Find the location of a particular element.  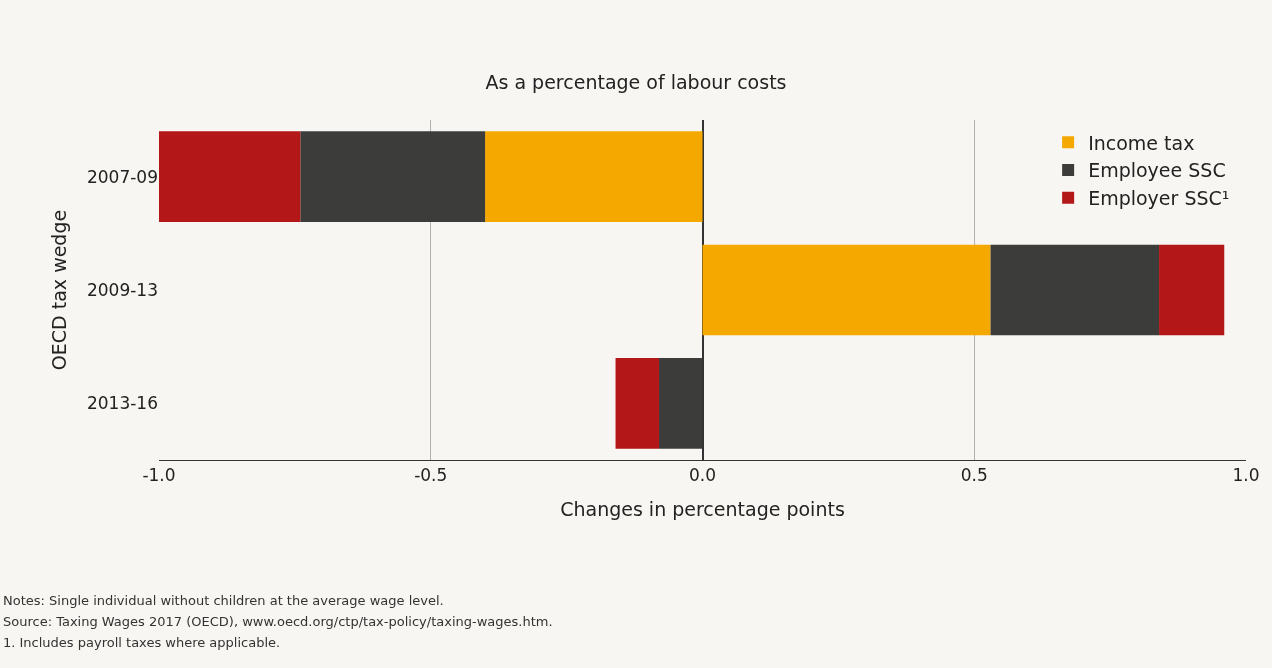

x-tick-label: 0.5 is located at coordinates (974, 475).